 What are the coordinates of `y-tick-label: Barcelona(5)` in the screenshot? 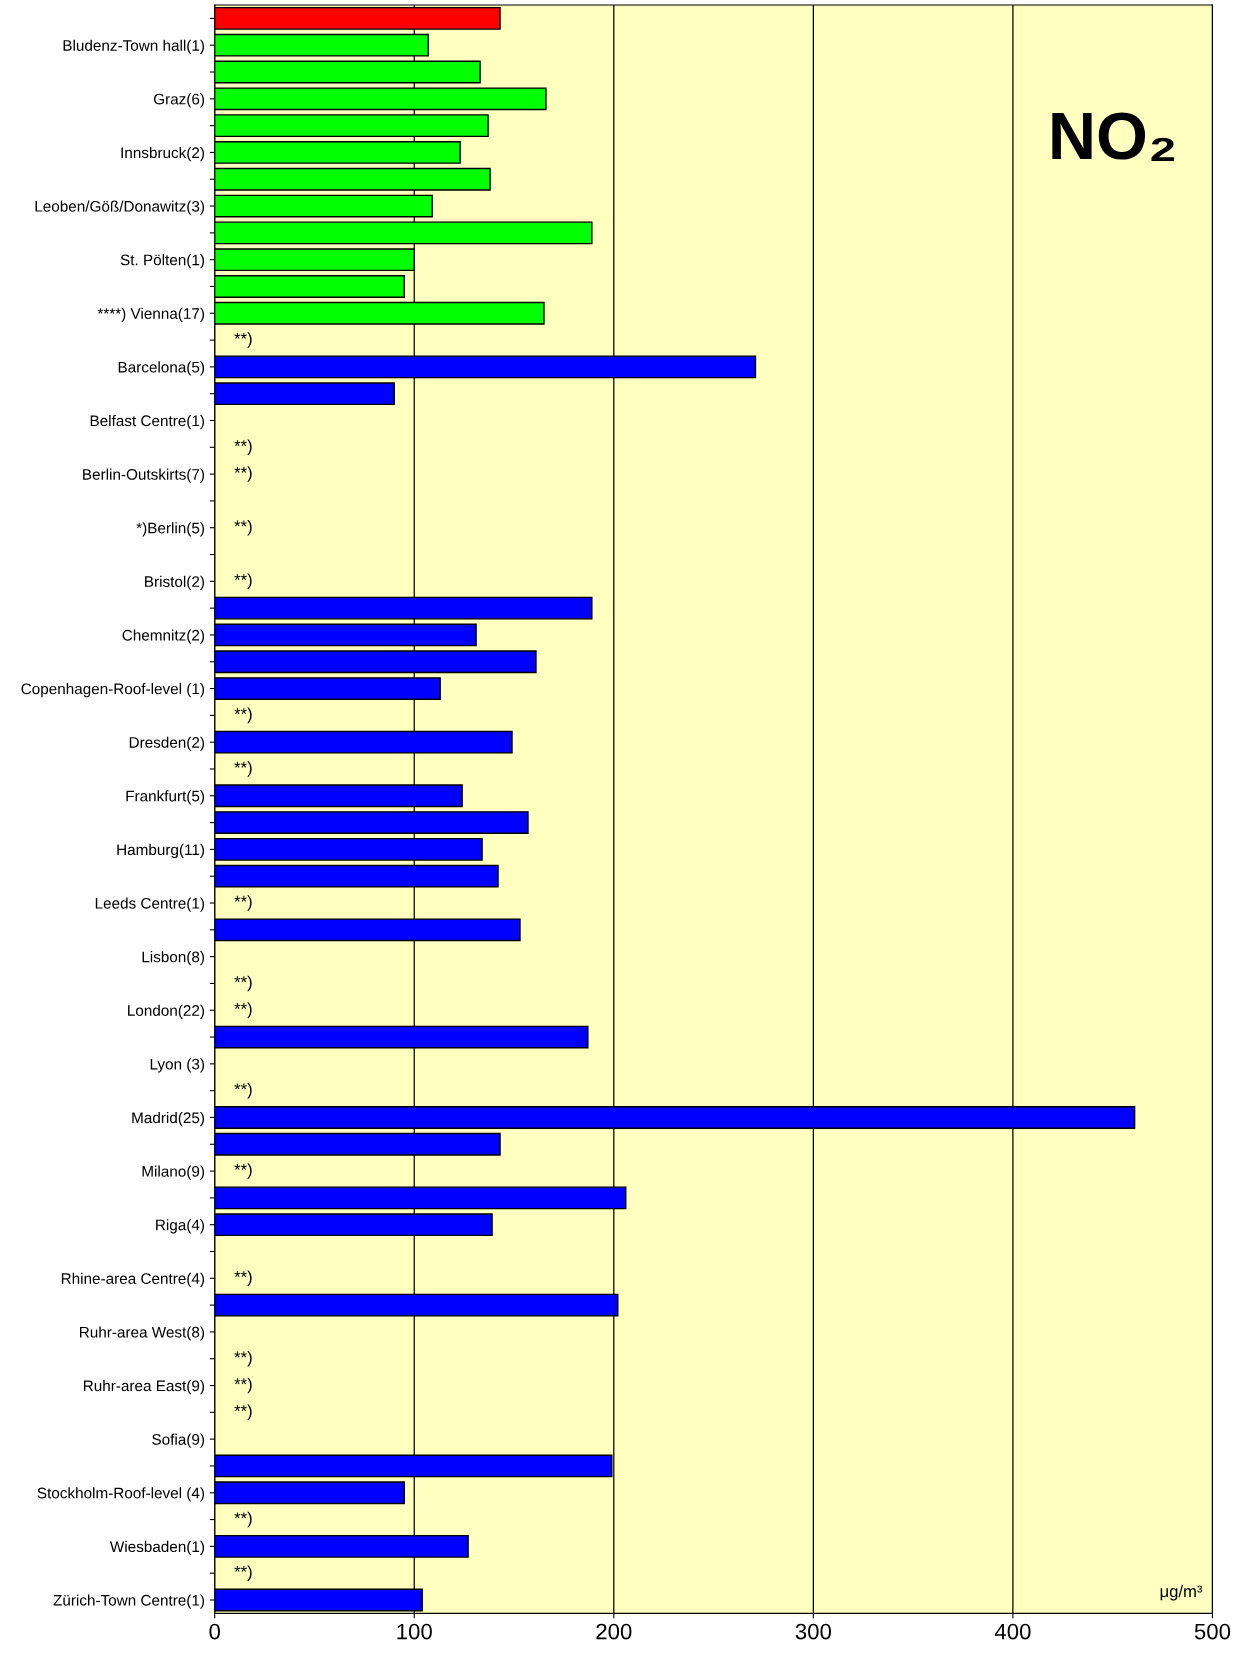 It's located at (161, 368).